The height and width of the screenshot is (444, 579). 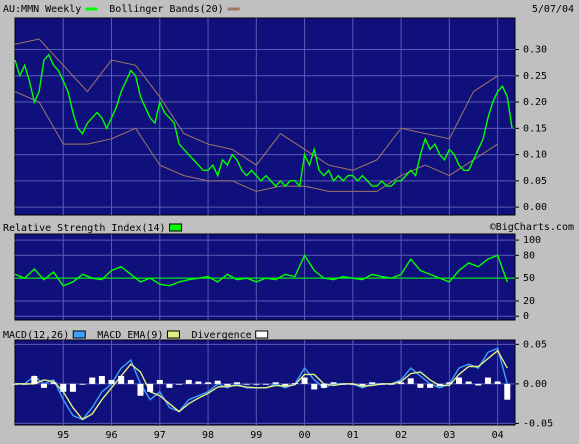 What do you see at coordinates (353, 435) in the screenshot?
I see `x-tick-label: 01` at bounding box center [353, 435].